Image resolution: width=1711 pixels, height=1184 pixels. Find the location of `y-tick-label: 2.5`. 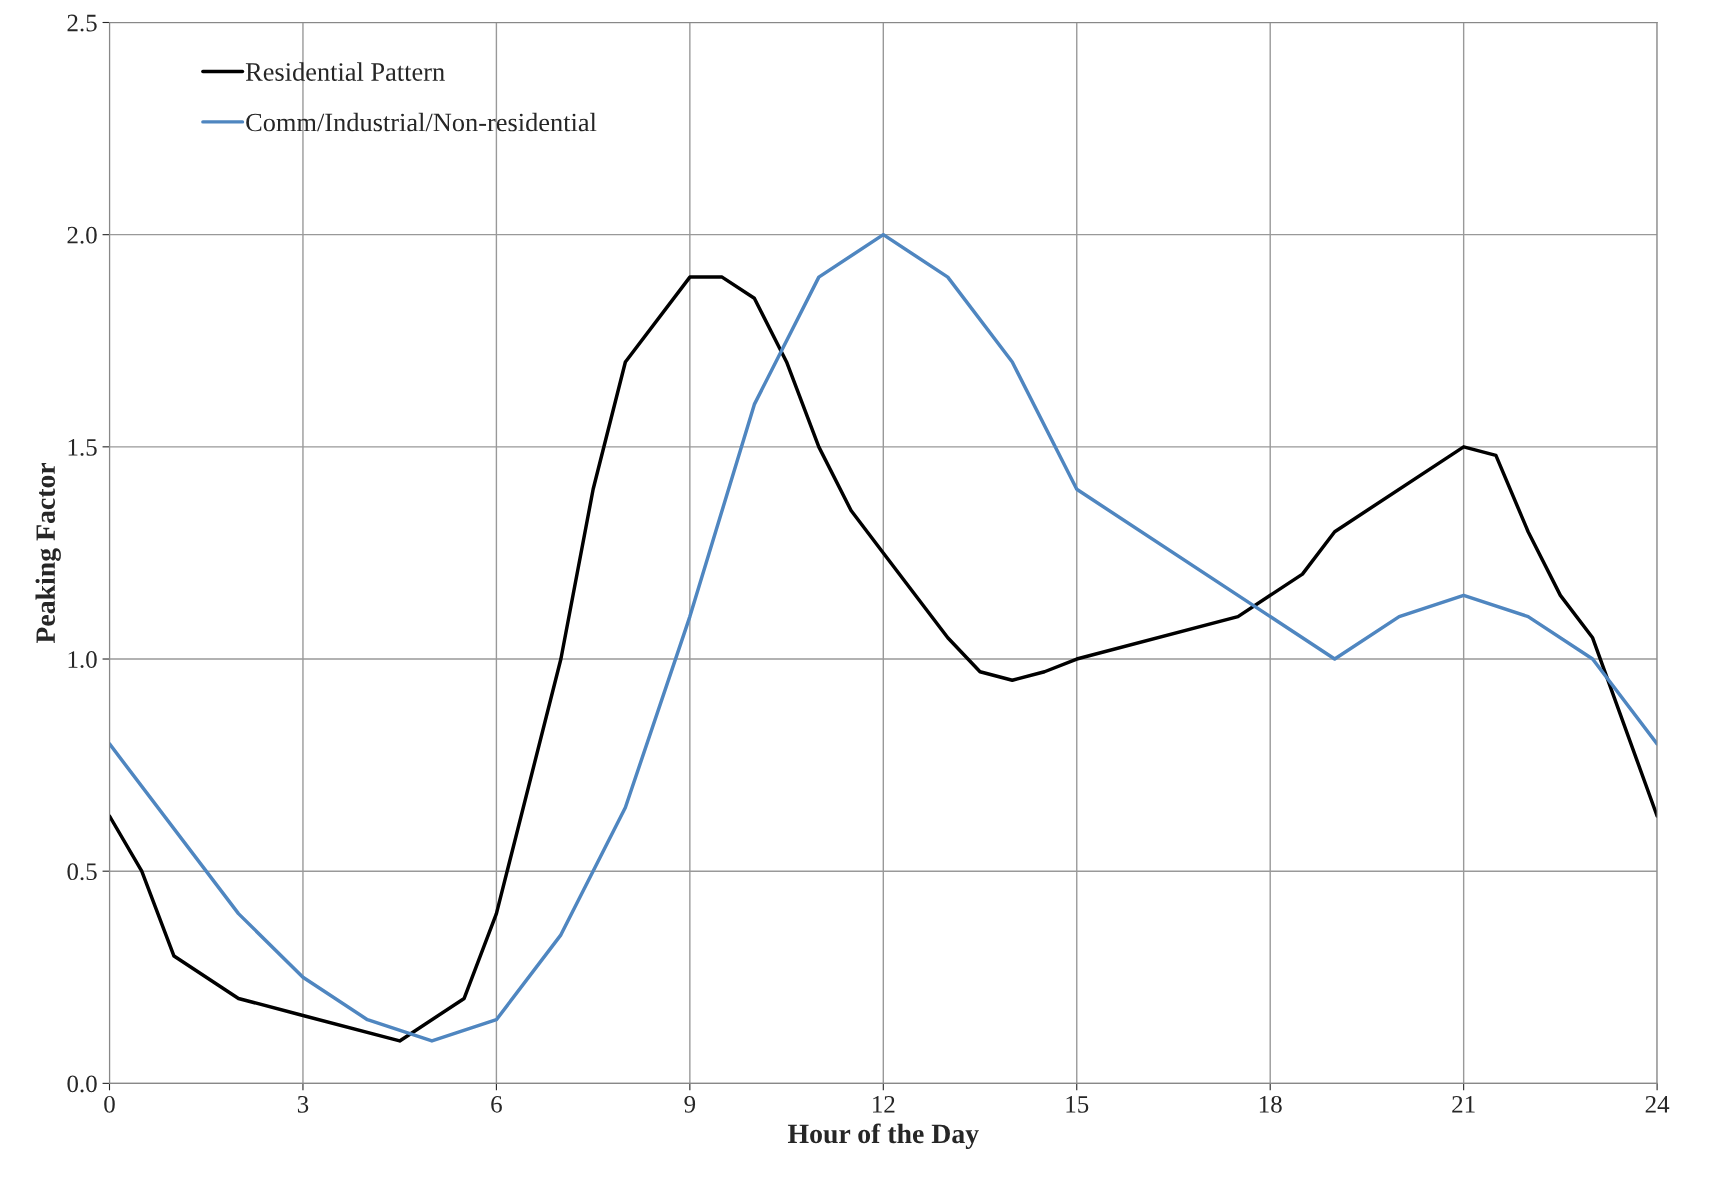

y-tick-label: 2.5 is located at coordinates (82, 23).